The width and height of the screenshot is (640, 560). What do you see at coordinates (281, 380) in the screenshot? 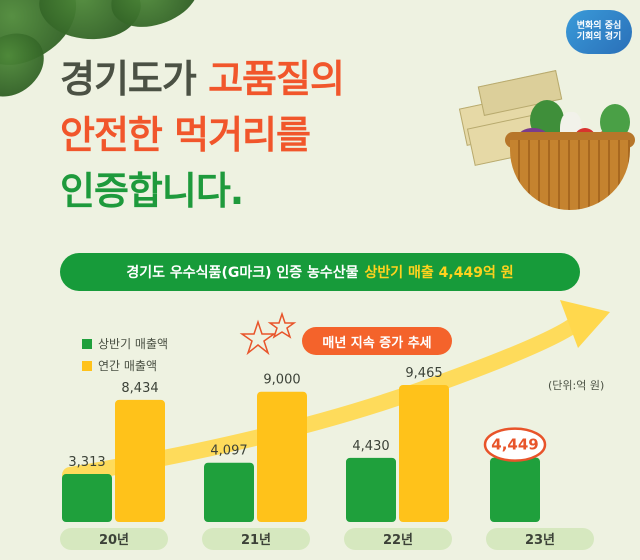
I see `bar-value-label: 9,000` at bounding box center [281, 380].